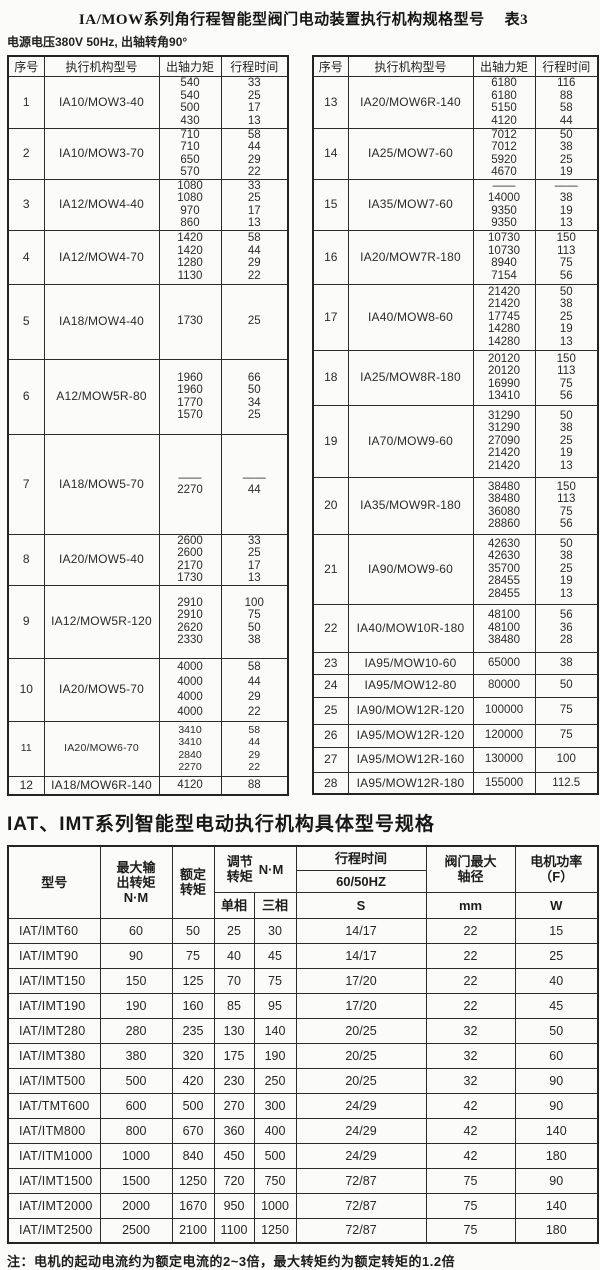 The height and width of the screenshot is (1270, 600). Describe the element at coordinates (54, 930) in the screenshot. I see `model-cell: IAT/IMT60` at that location.